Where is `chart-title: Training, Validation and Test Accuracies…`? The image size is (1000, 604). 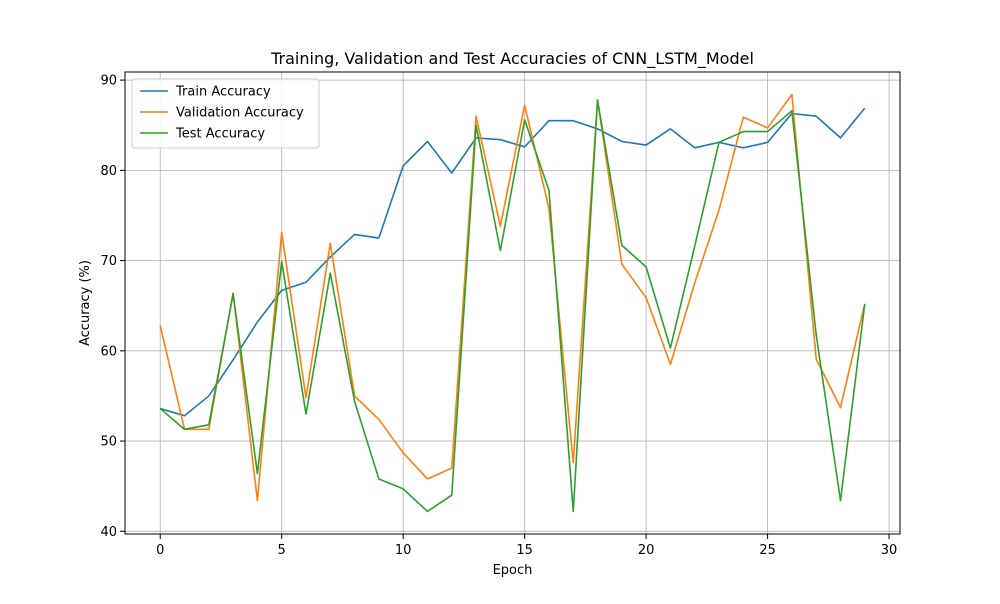 chart-title: Training, Validation and Test Accuracies… is located at coordinates (512, 59).